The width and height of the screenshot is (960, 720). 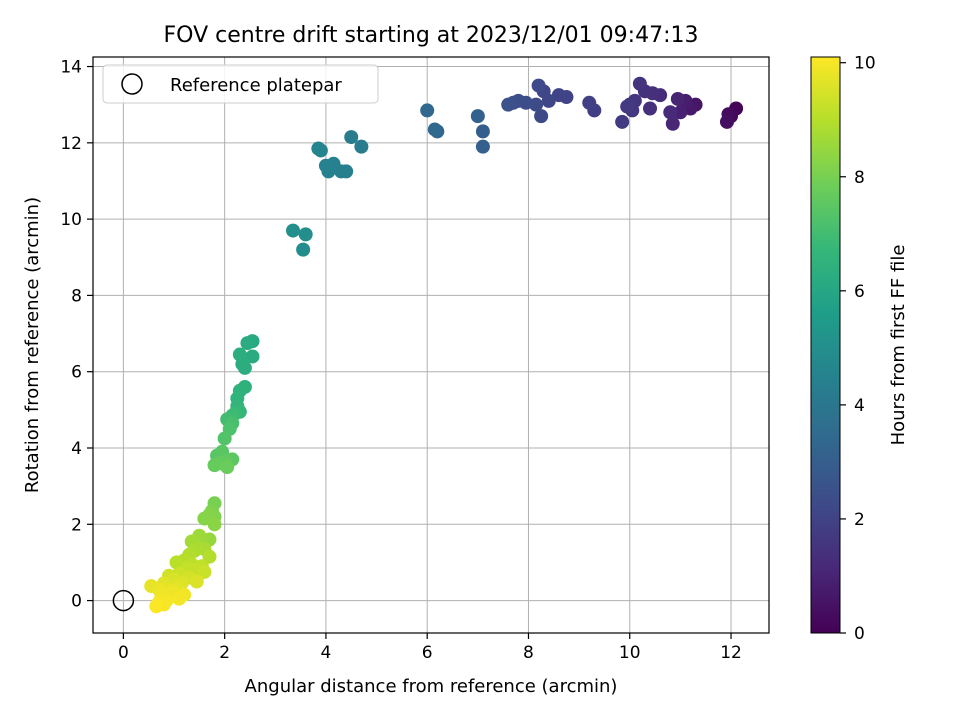 I want to click on legend-entry: Reference platepar, so click(x=256, y=85).